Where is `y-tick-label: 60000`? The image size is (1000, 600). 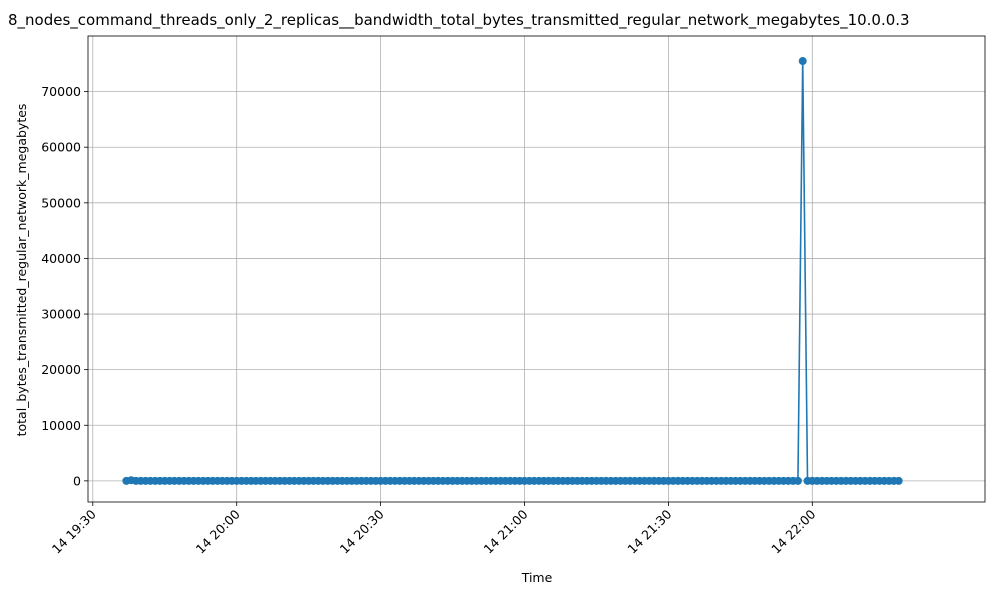 y-tick-label: 60000 is located at coordinates (61, 147).